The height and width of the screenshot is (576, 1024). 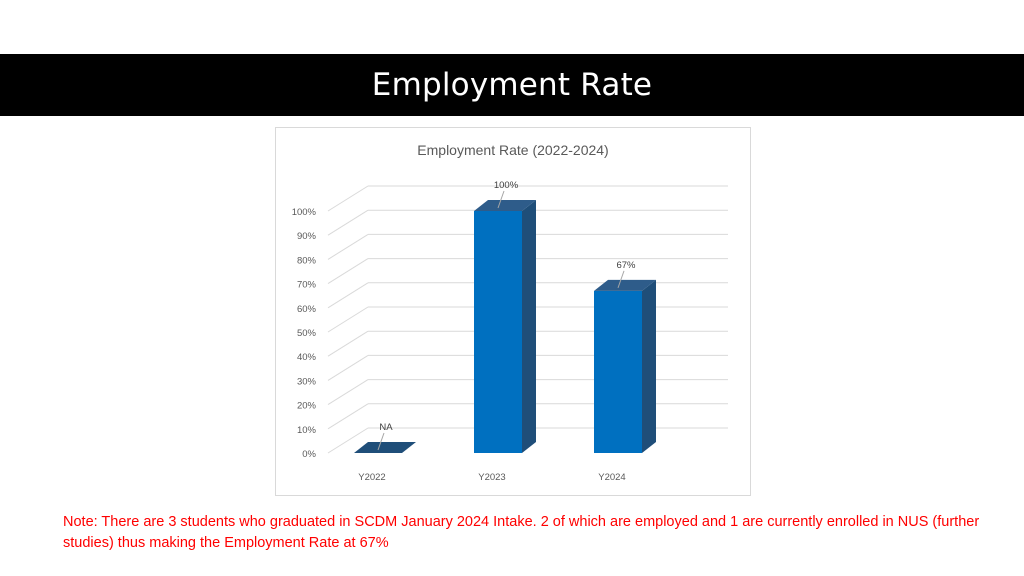 I want to click on y-tick-label: 60%, so click(x=307, y=309).